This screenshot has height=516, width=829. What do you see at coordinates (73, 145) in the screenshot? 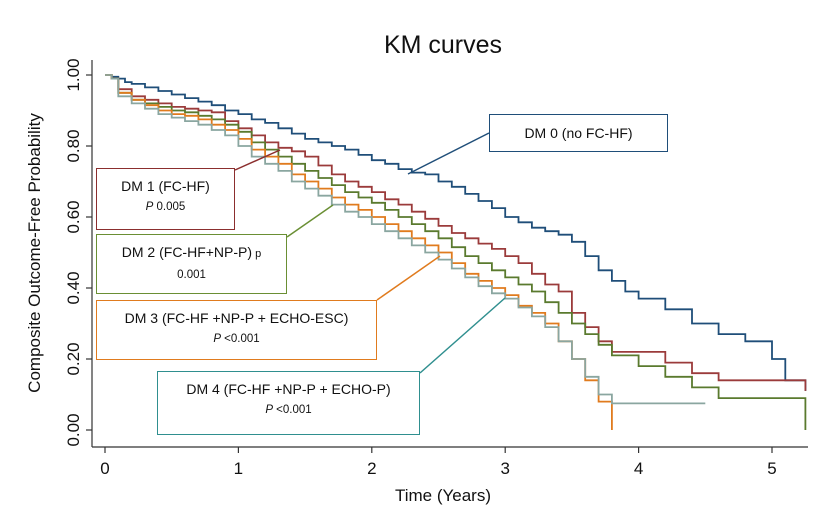
I see `y-tick-label: 0.80` at bounding box center [73, 145].